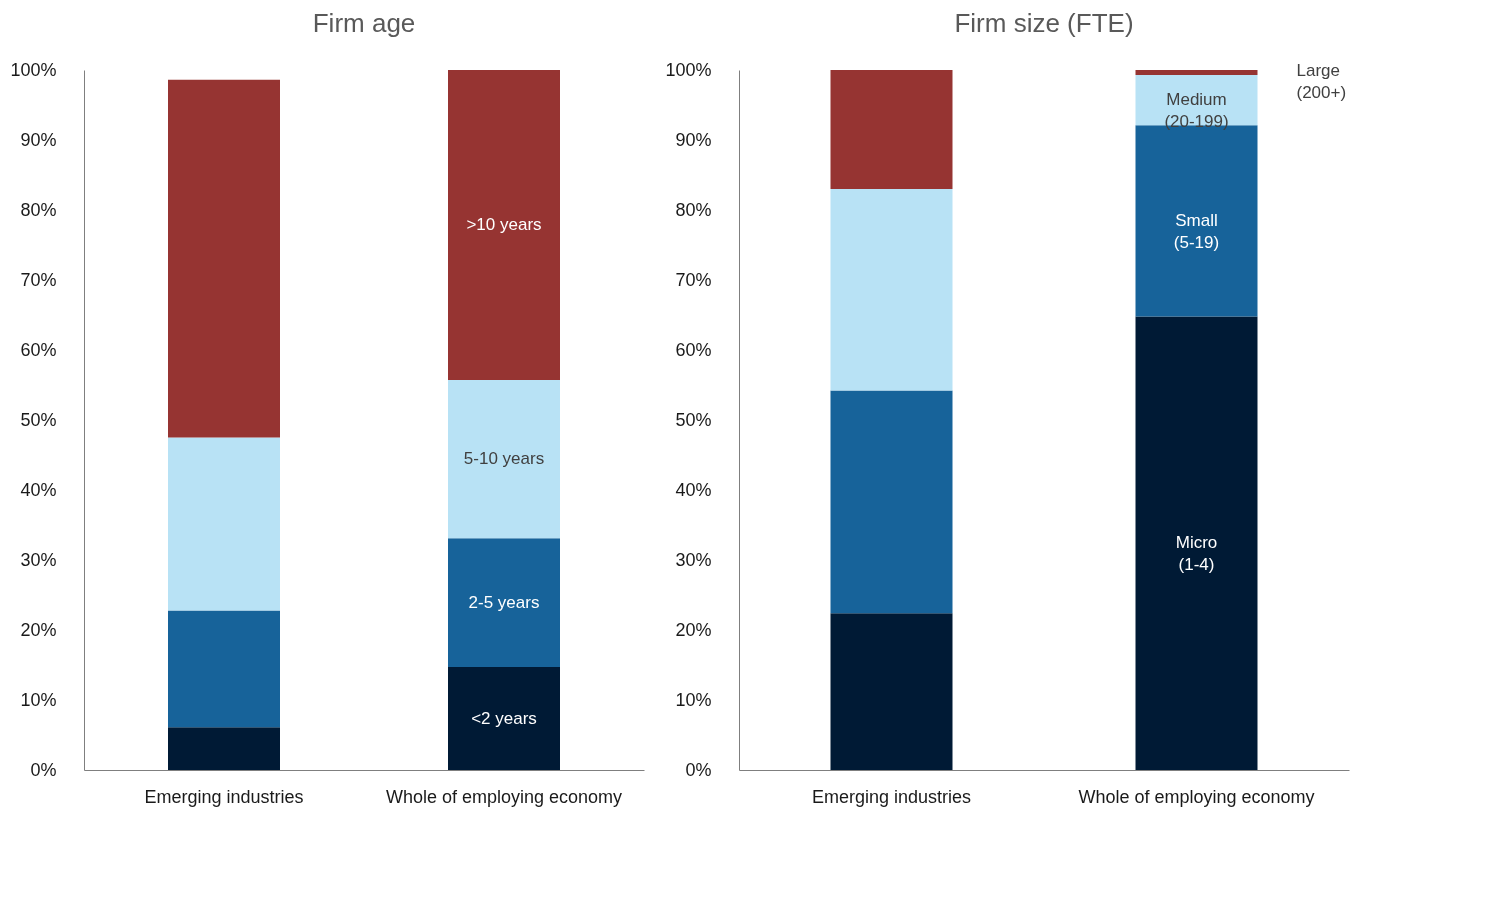  I want to click on text: Large (200+), so click(1321, 81).